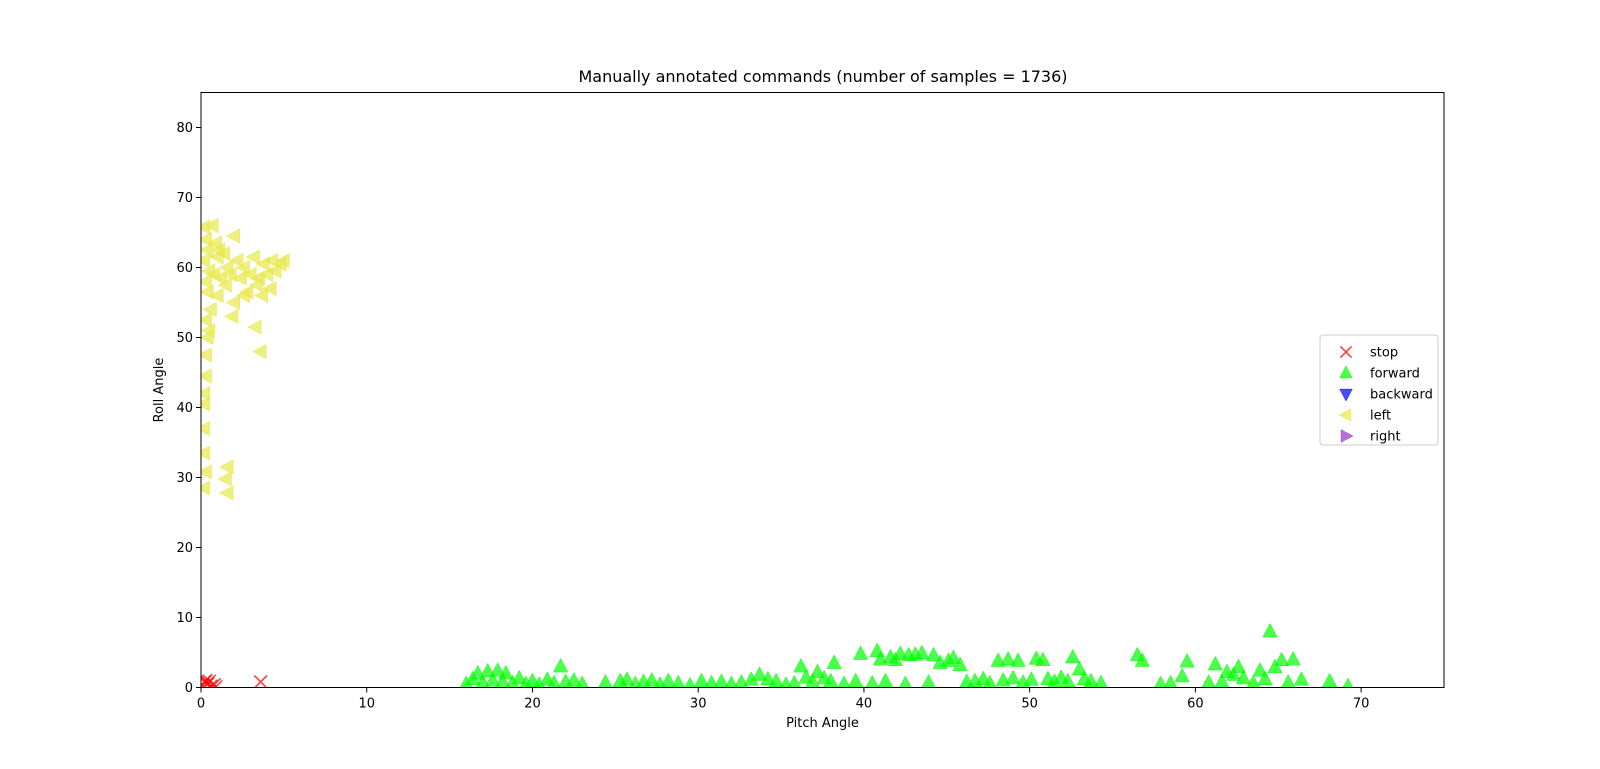 This screenshot has width=1600, height=769. I want to click on x-tick-label: 50, so click(1029, 704).